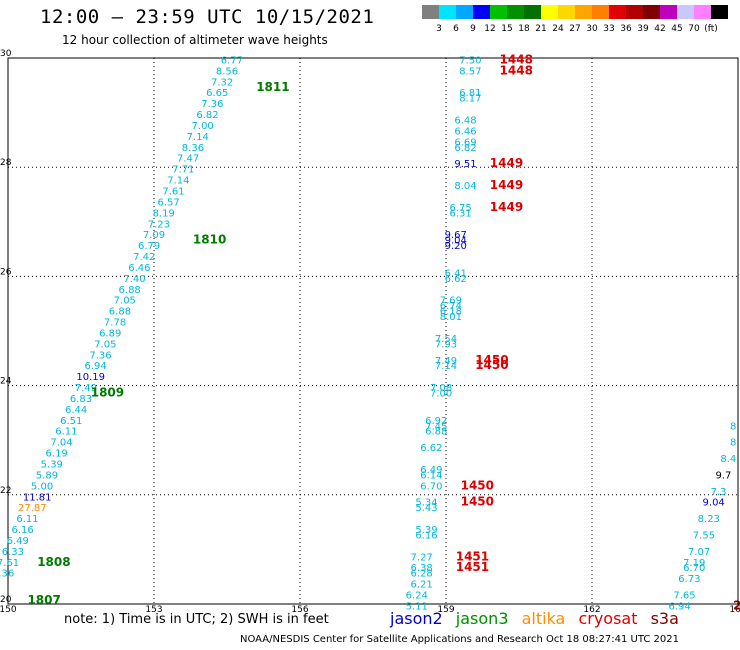 The width and height of the screenshot is (740, 650). What do you see at coordinates (209, 240) in the screenshot?
I see `pass-time-label: 1810` at bounding box center [209, 240].